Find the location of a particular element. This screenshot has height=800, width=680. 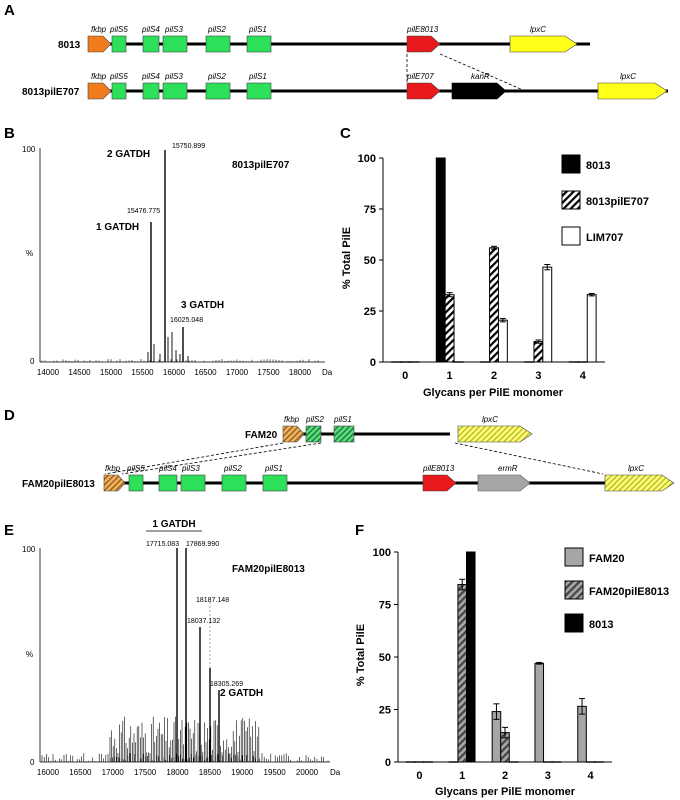

ermr-gene-arrow is located at coordinates (504, 483).